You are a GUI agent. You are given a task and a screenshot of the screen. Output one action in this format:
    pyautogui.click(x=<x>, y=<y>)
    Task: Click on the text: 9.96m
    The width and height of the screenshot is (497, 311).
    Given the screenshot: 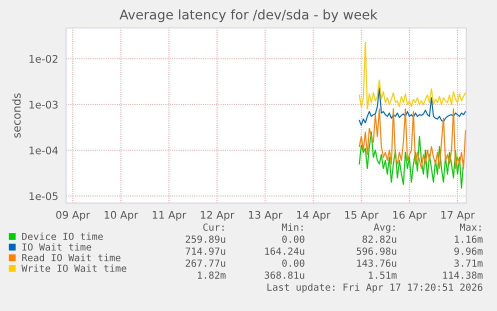 What is the action you would take?
    pyautogui.click(x=468, y=251)
    